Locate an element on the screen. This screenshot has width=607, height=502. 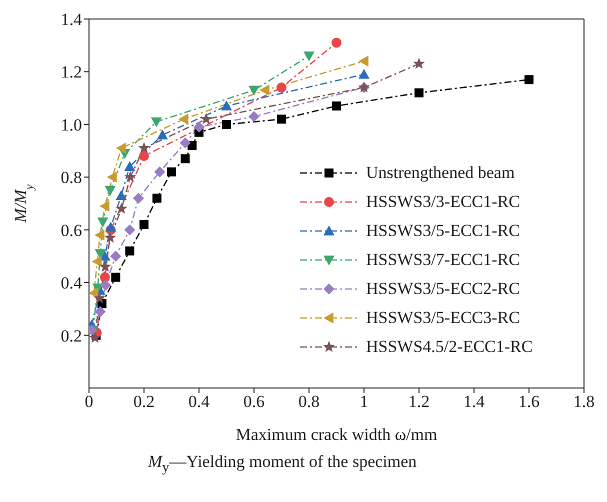
x-tick-label: 1.8 is located at coordinates (584, 402).